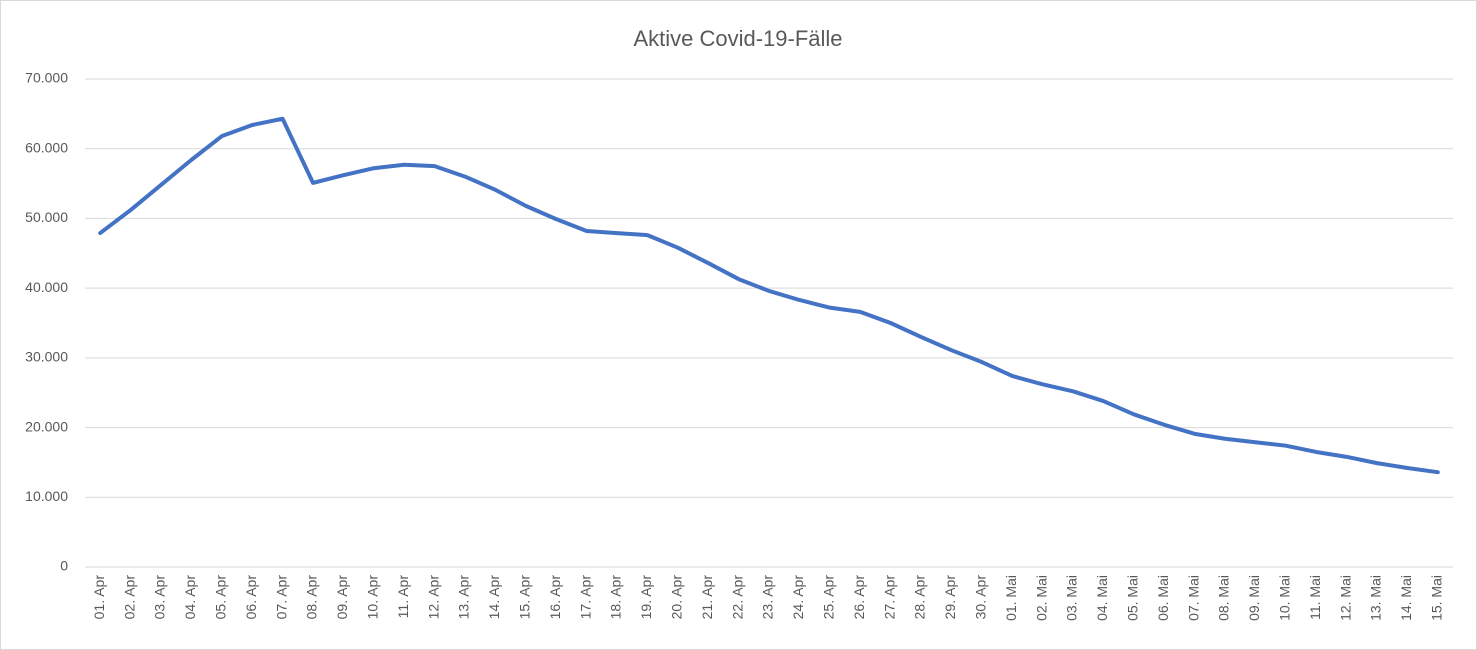  Describe the element at coordinates (1254, 598) in the screenshot. I see `x-tick-label: 09. Mai` at that location.